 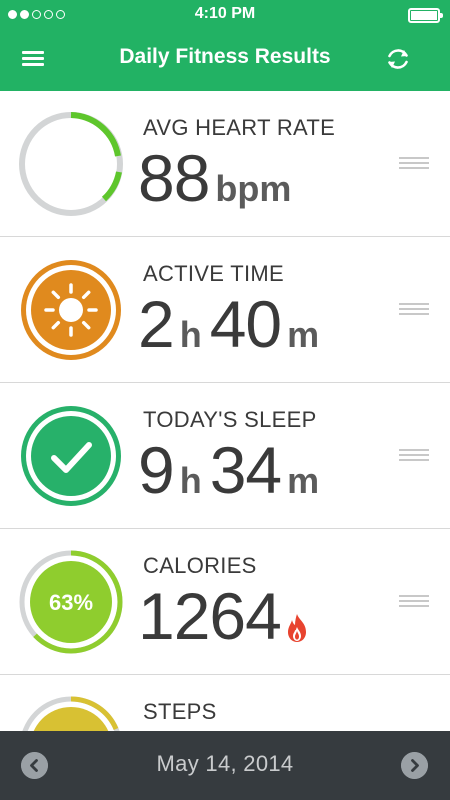 What do you see at coordinates (398, 59) in the screenshot?
I see `refresh-icon` at bounding box center [398, 59].